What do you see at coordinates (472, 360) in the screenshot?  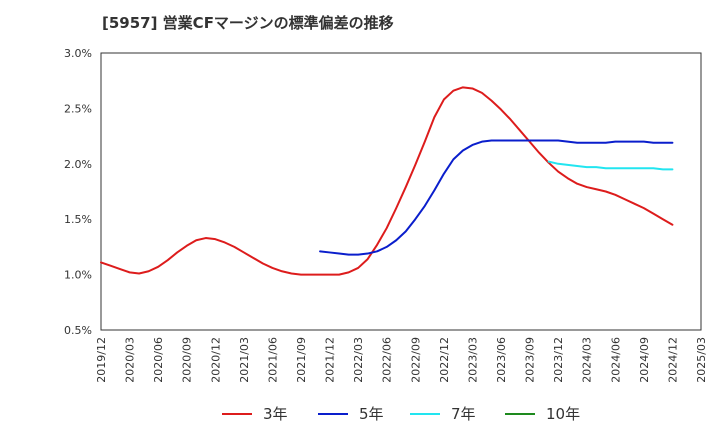 I see `x-tick-label: 2023/03` at bounding box center [472, 360].